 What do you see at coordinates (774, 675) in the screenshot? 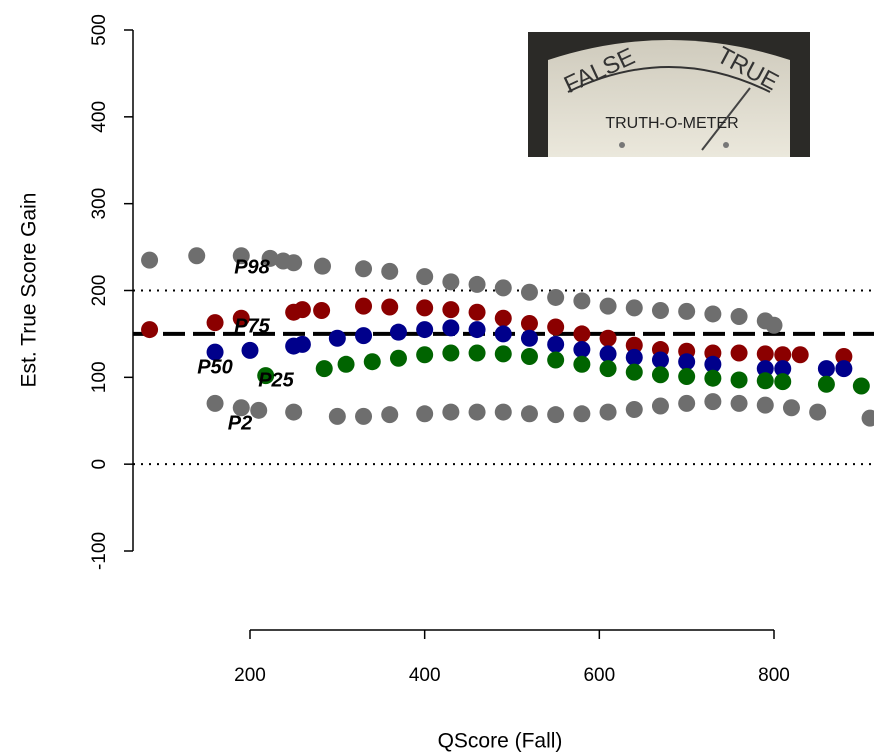
I see `x-tick-label: 800` at bounding box center [774, 675].